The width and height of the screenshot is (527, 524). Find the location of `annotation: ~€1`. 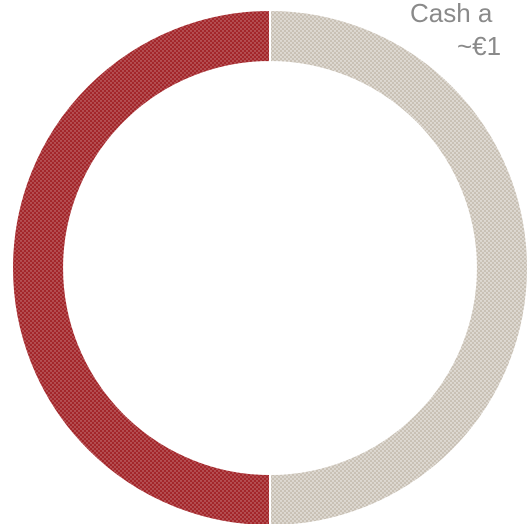

annotation: ~€1 is located at coordinates (479, 46).